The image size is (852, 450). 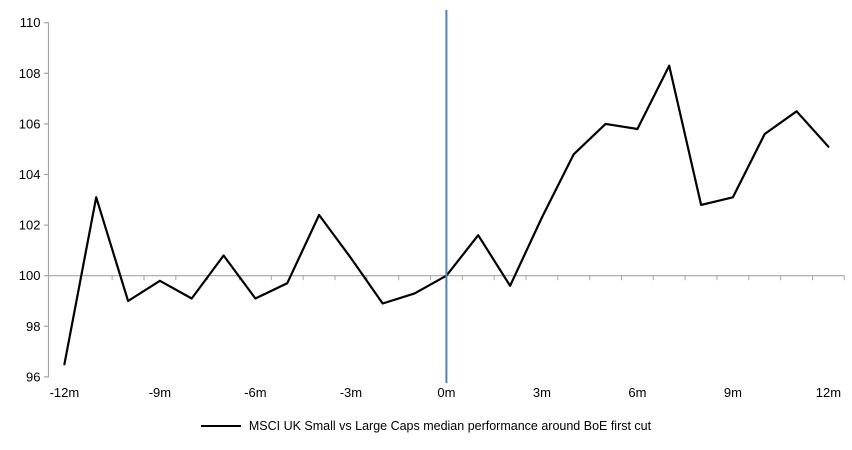 What do you see at coordinates (30, 225) in the screenshot?
I see `y-tick-label: 102` at bounding box center [30, 225].